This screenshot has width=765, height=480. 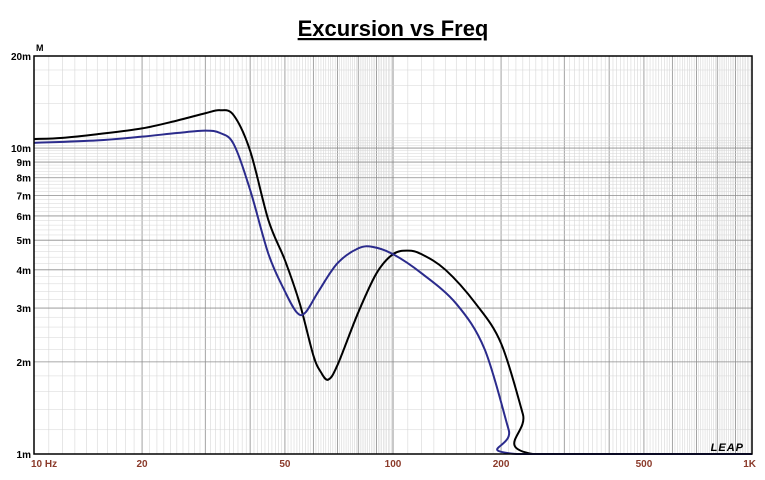 What do you see at coordinates (285, 464) in the screenshot?
I see `x-tick-label: 50` at bounding box center [285, 464].